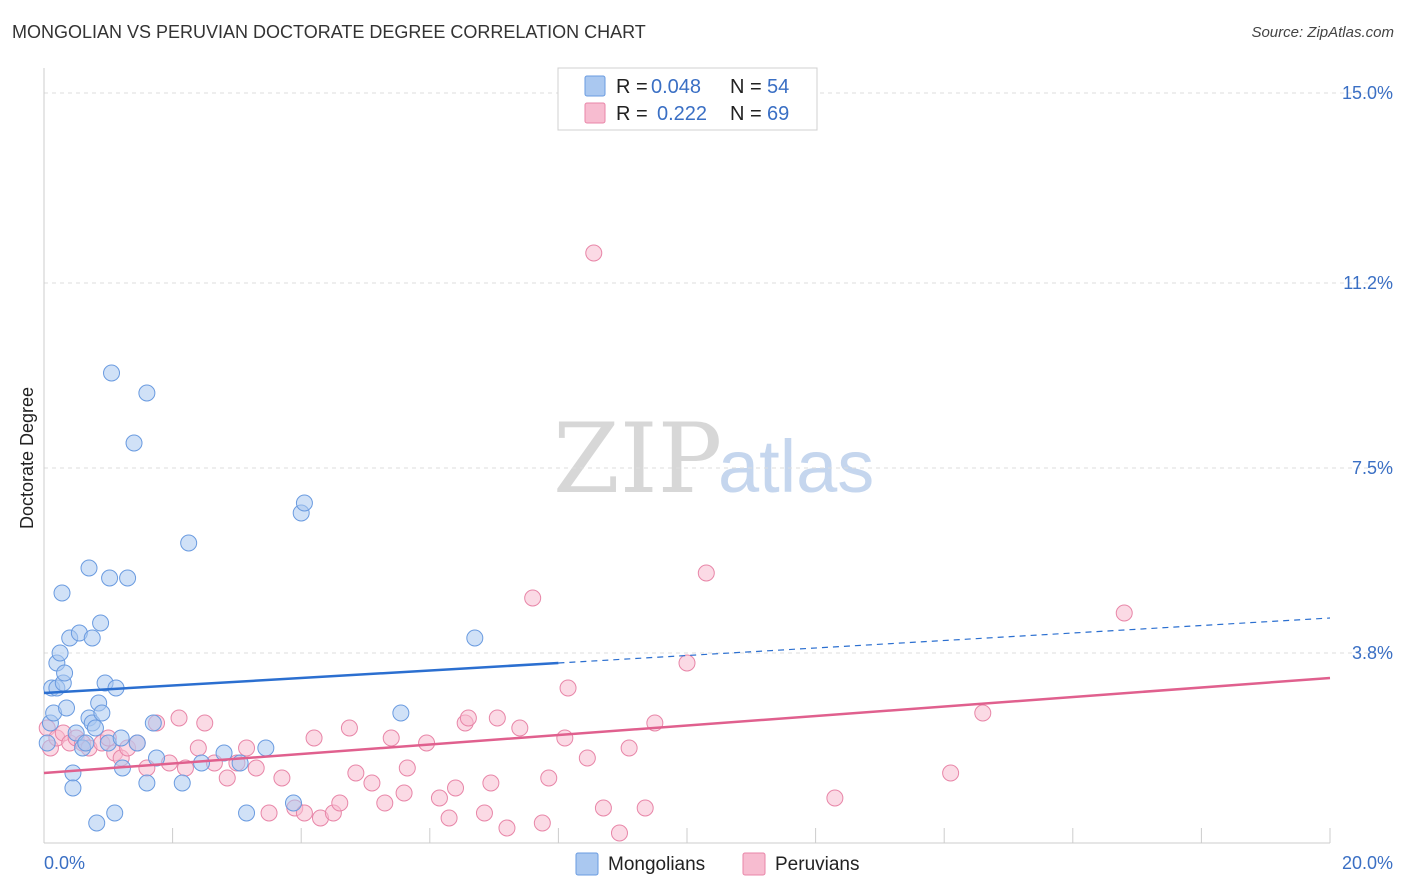  Describe the element at coordinates (746, 87) in the screenshot. I see `legend-n-label-mongolians: N =` at that location.